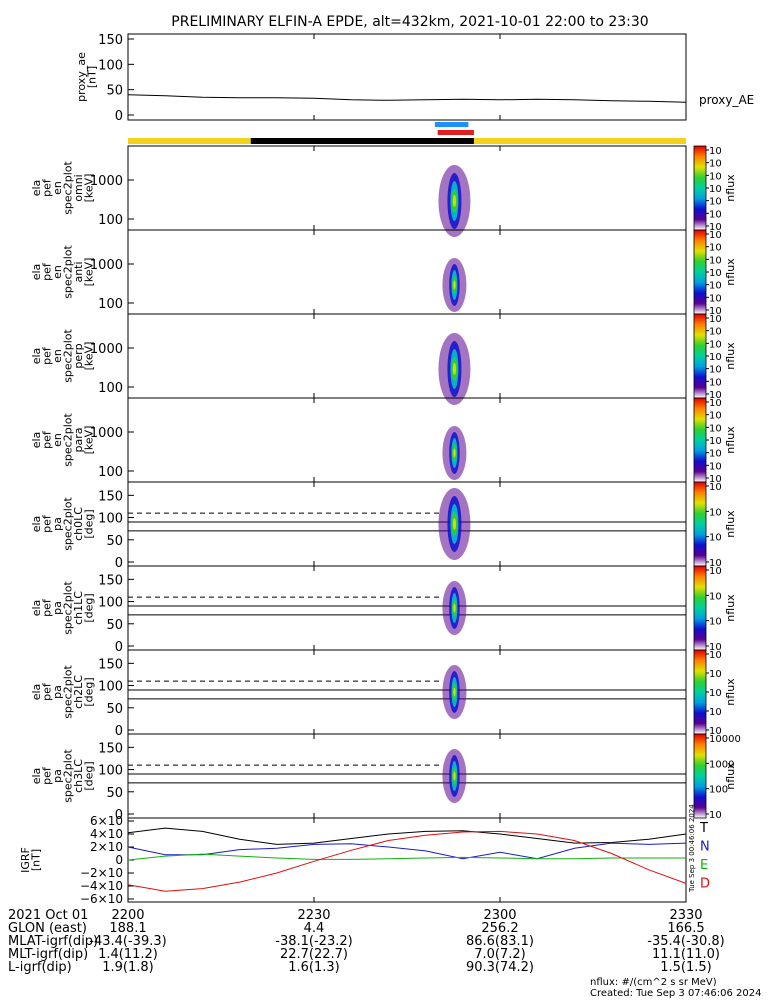  I want to click on footer-row-value: 2200, so click(128, 915).